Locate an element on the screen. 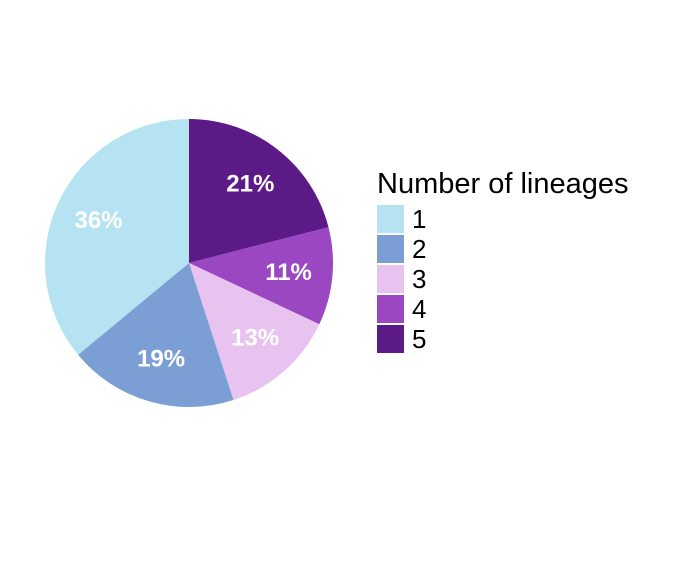 This screenshot has height=564, width=674. legend-label-1: 1 is located at coordinates (419, 219).